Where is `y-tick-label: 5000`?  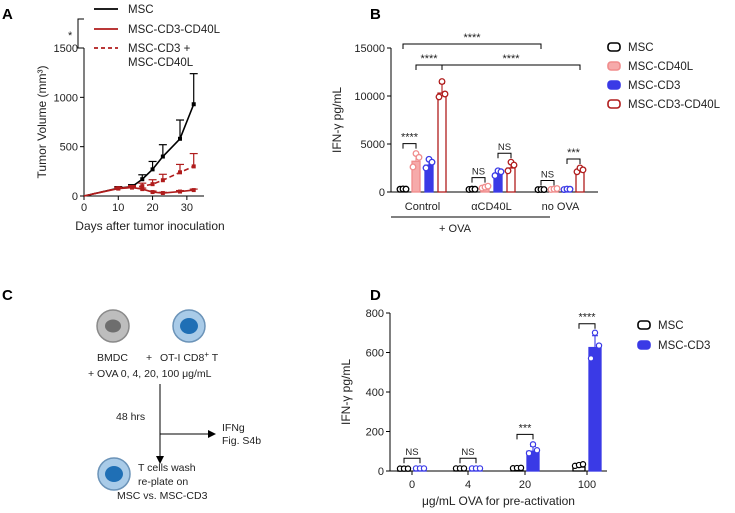
y-tick-label: 5000 is located at coordinates (373, 145).